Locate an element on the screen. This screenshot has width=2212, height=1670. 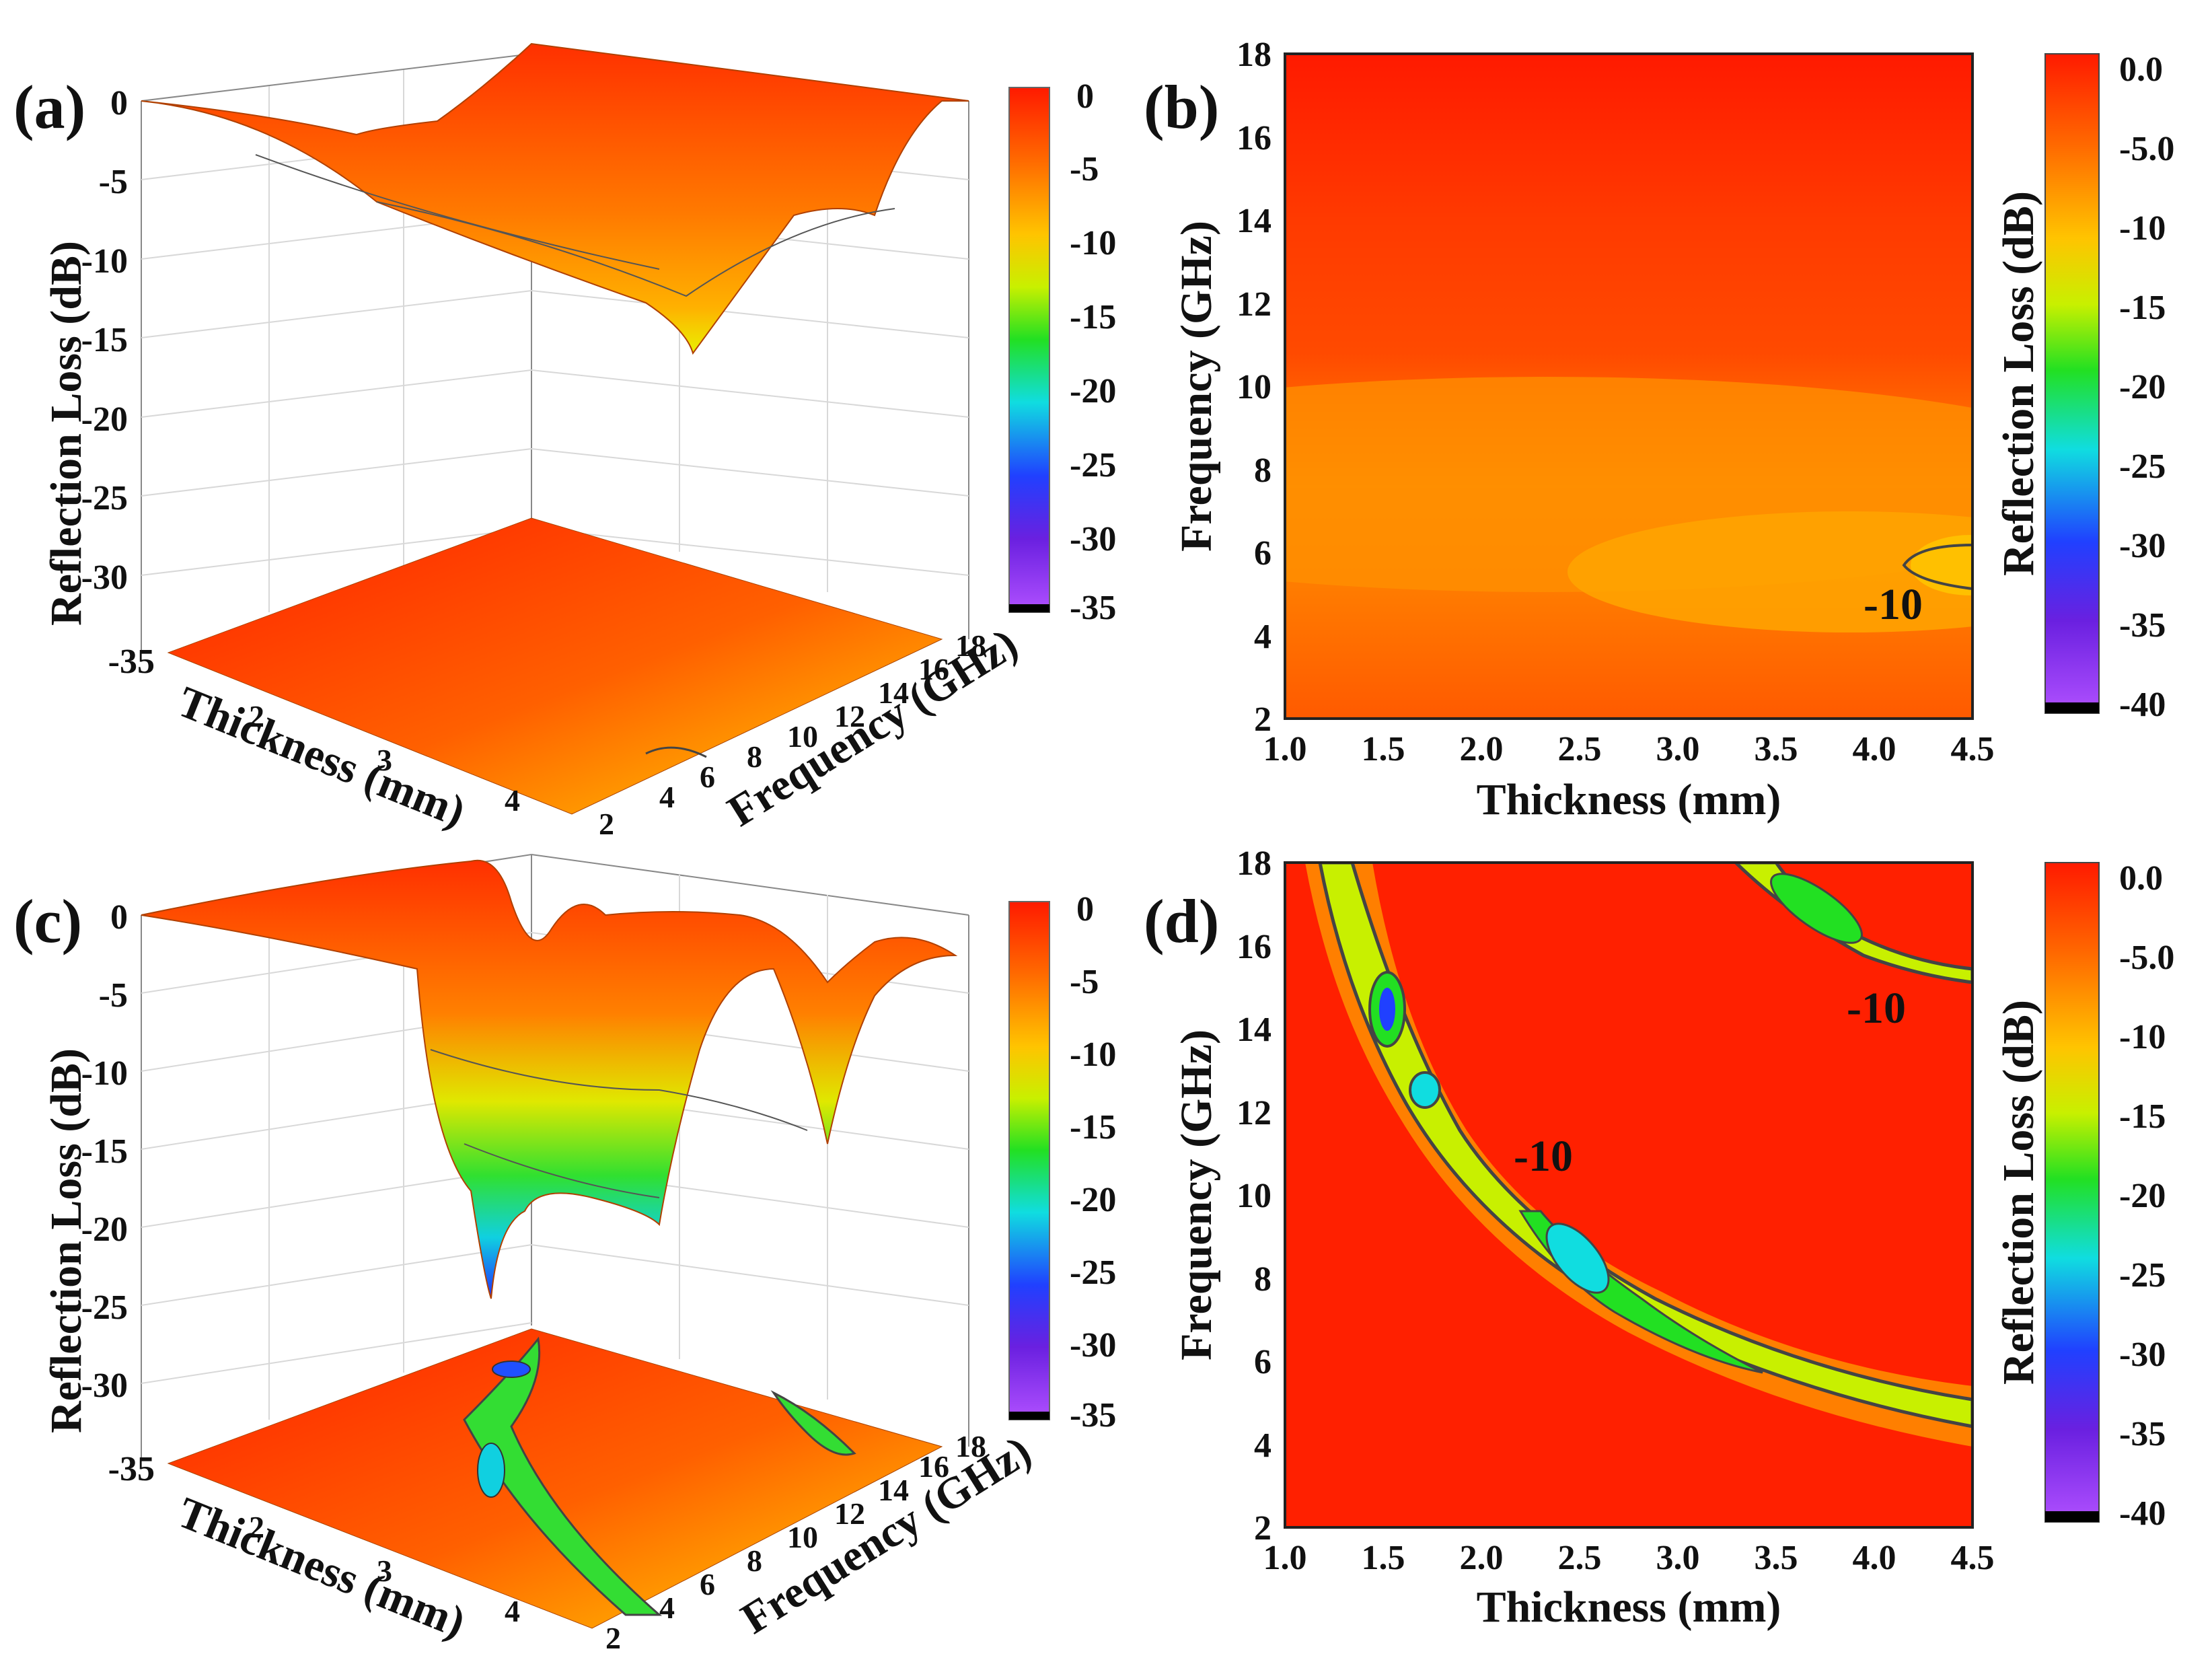
x-label-d: Thickness (mm) is located at coordinates (1629, 1607).